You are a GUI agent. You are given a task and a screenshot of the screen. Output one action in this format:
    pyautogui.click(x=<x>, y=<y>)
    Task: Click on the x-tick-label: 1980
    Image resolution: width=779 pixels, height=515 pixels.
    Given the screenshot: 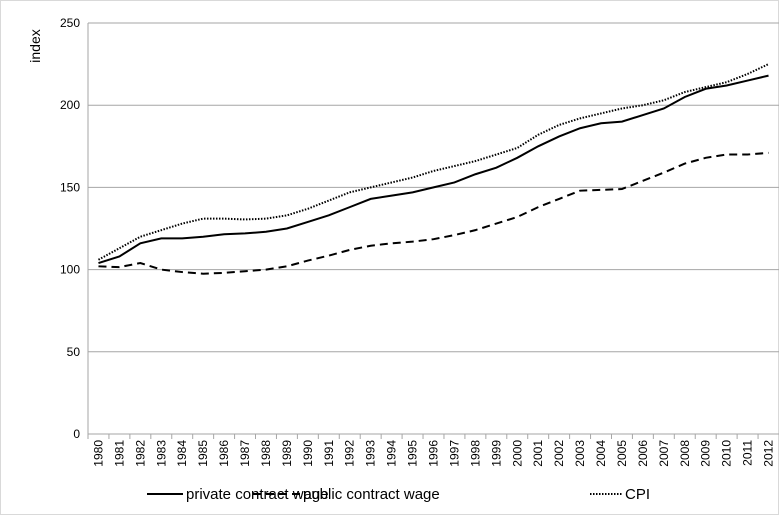 What is the action you would take?
    pyautogui.click(x=98, y=453)
    